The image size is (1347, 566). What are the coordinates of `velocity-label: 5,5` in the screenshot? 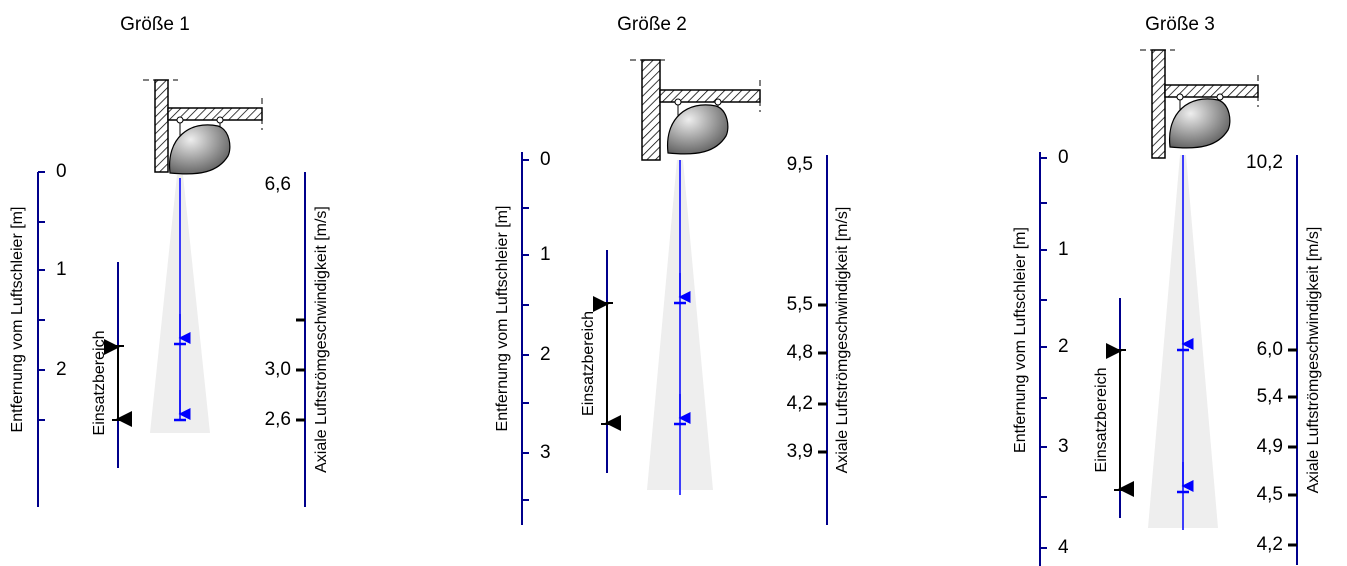 It's located at (800, 304).